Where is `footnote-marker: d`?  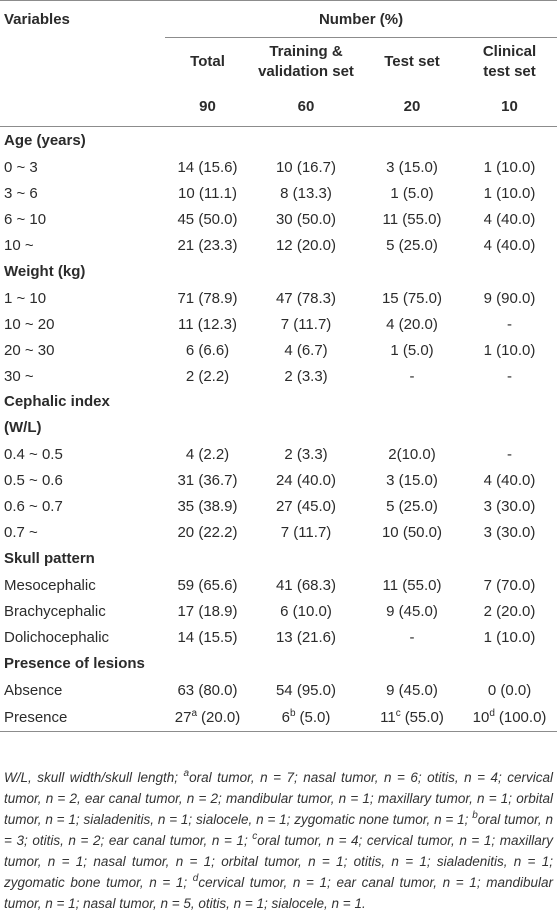 footnote-marker: d is located at coordinates (195, 878).